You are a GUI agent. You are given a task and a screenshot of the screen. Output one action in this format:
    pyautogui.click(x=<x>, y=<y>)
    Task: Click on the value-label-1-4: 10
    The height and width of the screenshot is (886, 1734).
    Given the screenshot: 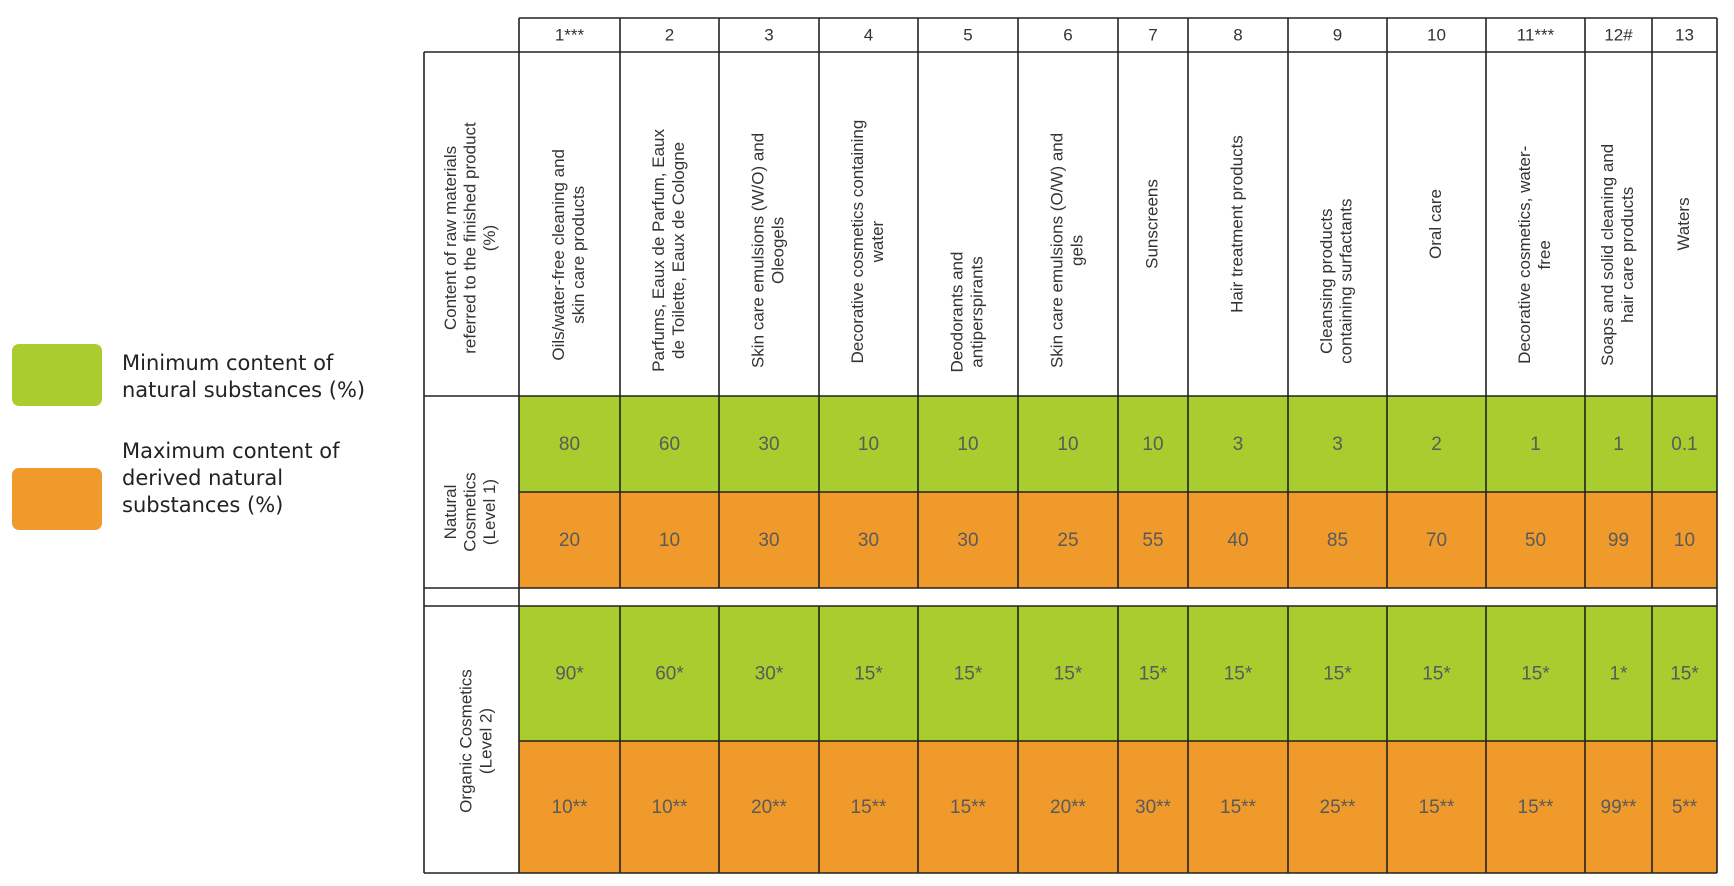 What is the action you would take?
    pyautogui.click(x=868, y=444)
    